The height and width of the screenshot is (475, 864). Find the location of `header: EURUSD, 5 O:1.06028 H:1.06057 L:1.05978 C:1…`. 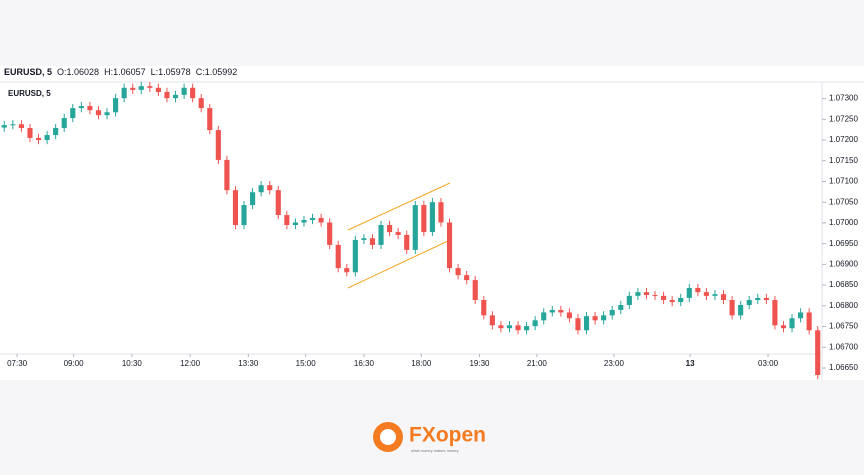

header: EURUSD, 5 O:1.06028 H:1.06057 L:1.05978 C:1… is located at coordinates (120, 72).